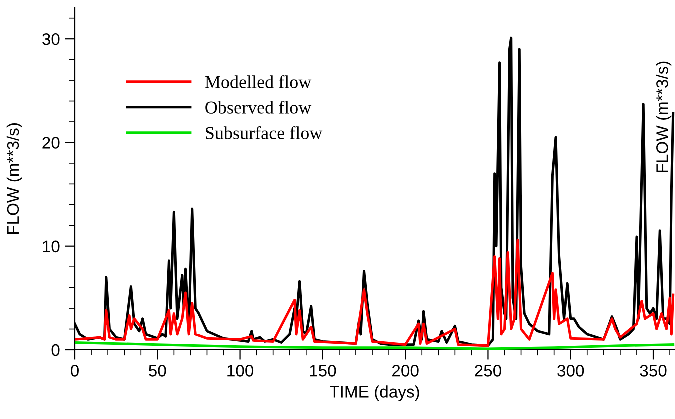  Describe the element at coordinates (264, 133) in the screenshot. I see `legend-label: Subsurface flow` at that location.